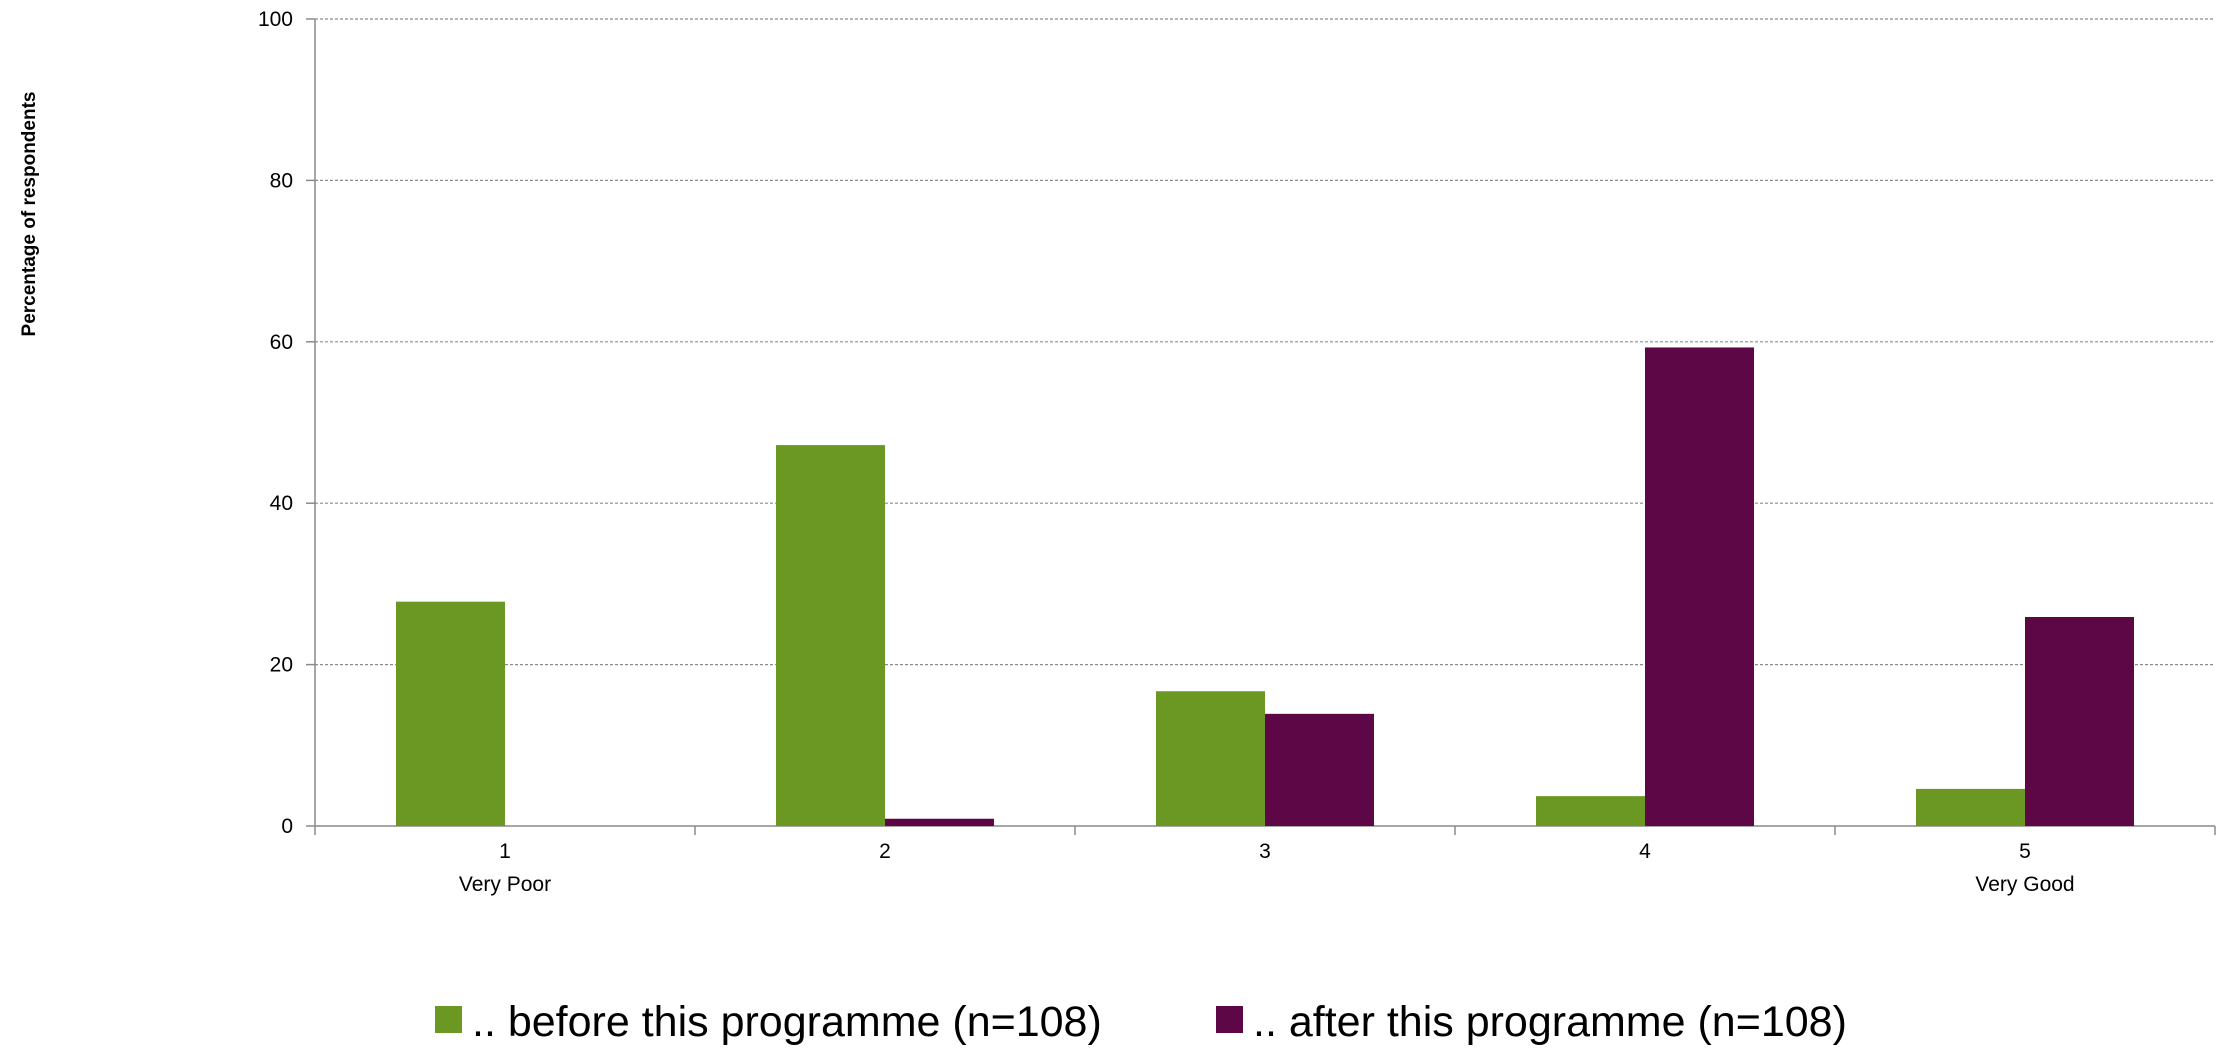  I want to click on y-tick-label: 60, so click(281, 342).